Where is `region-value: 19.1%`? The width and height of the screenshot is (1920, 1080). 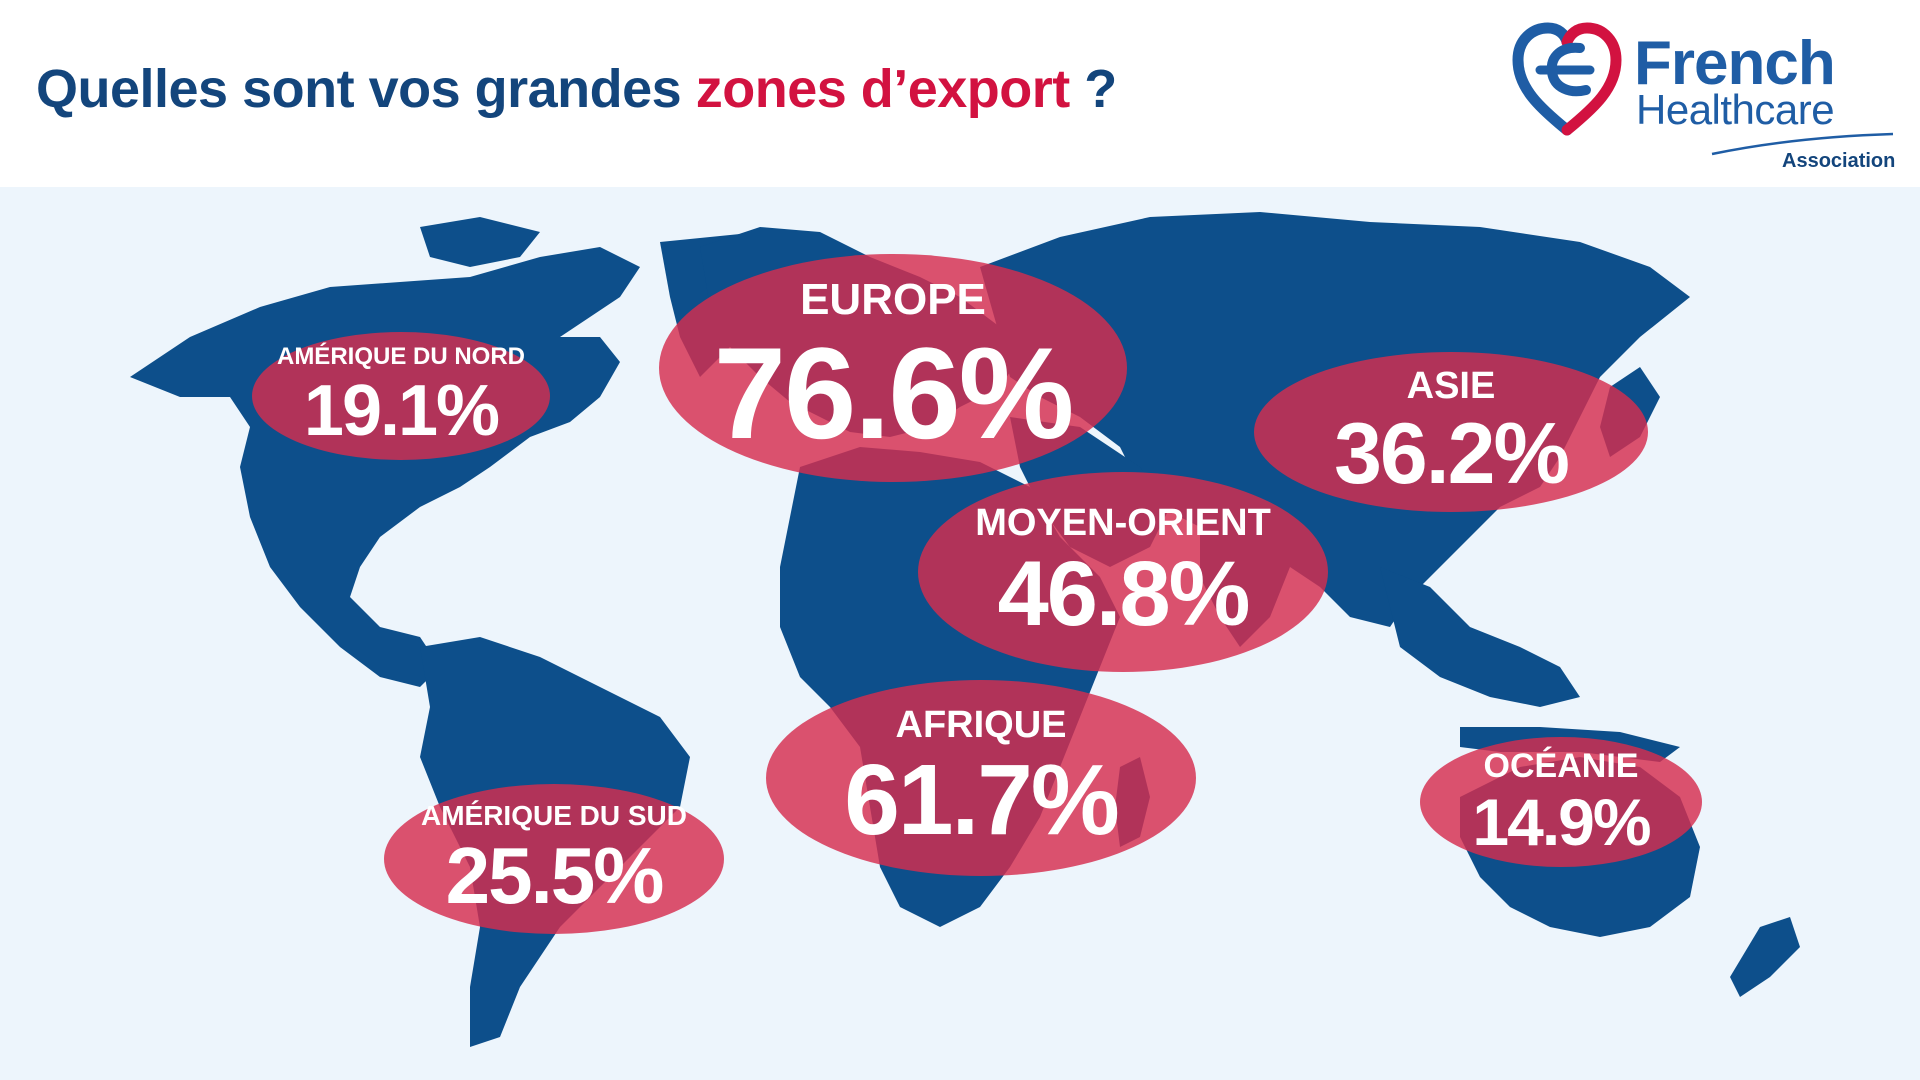 region-value: 19.1% is located at coordinates (401, 411).